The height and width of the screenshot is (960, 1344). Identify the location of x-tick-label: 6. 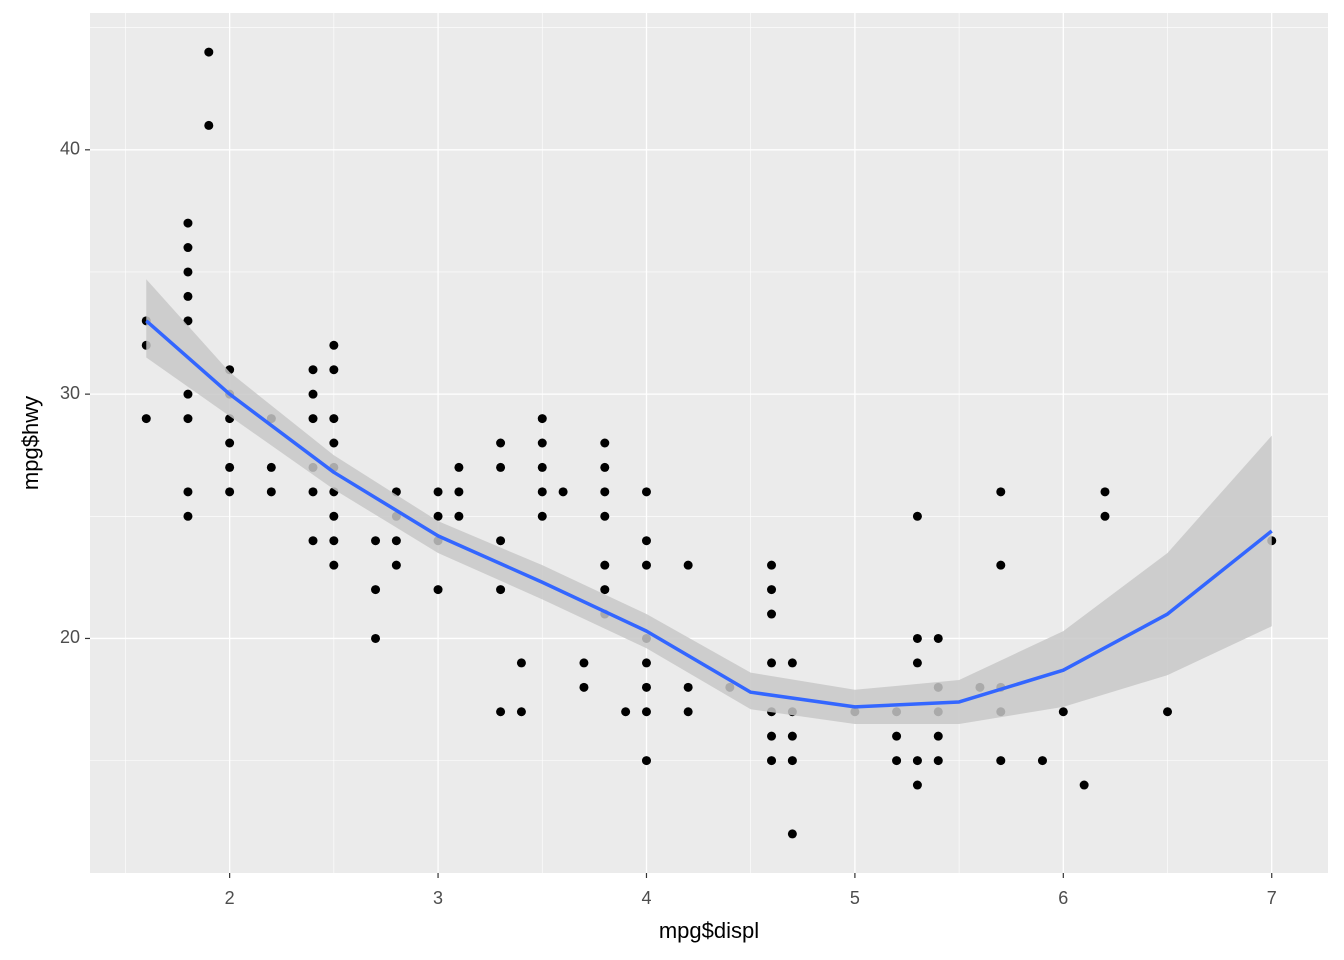
(1063, 898).